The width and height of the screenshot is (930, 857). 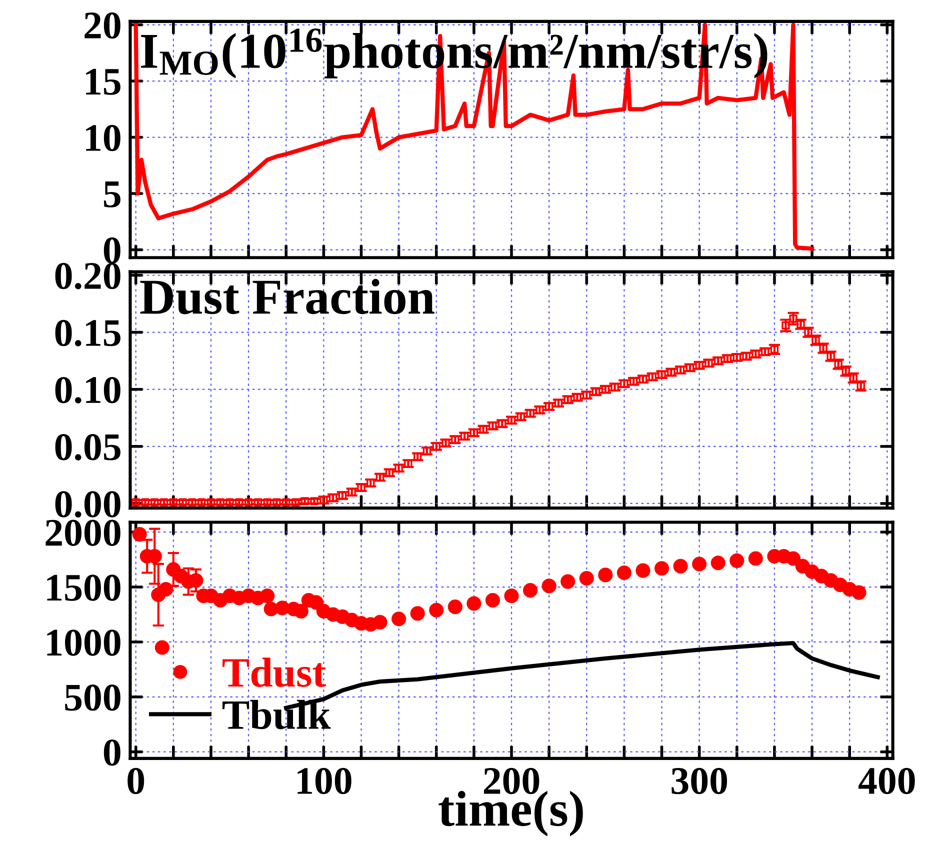 I want to click on annotation: Dust Fraction, so click(x=287, y=296).